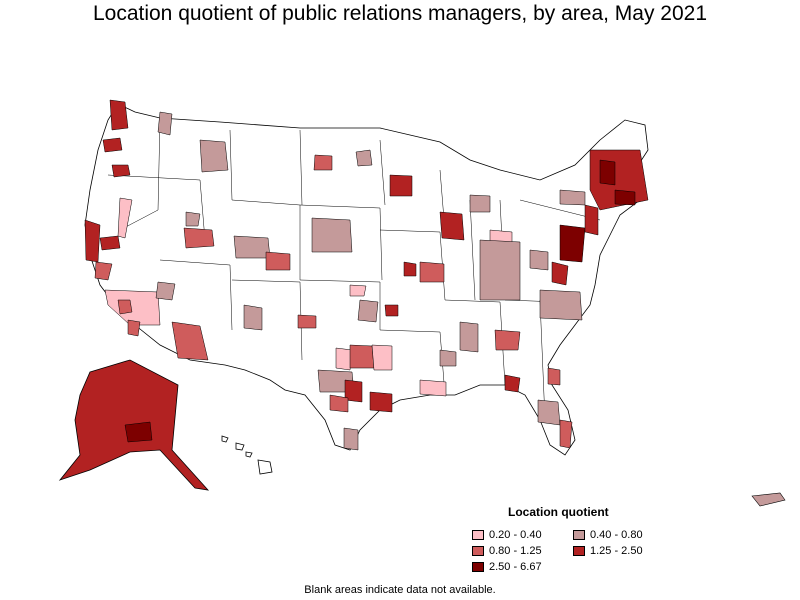 The height and width of the screenshot is (600, 800). Describe the element at coordinates (768, 499) in the screenshot. I see `puerto-rico` at that location.